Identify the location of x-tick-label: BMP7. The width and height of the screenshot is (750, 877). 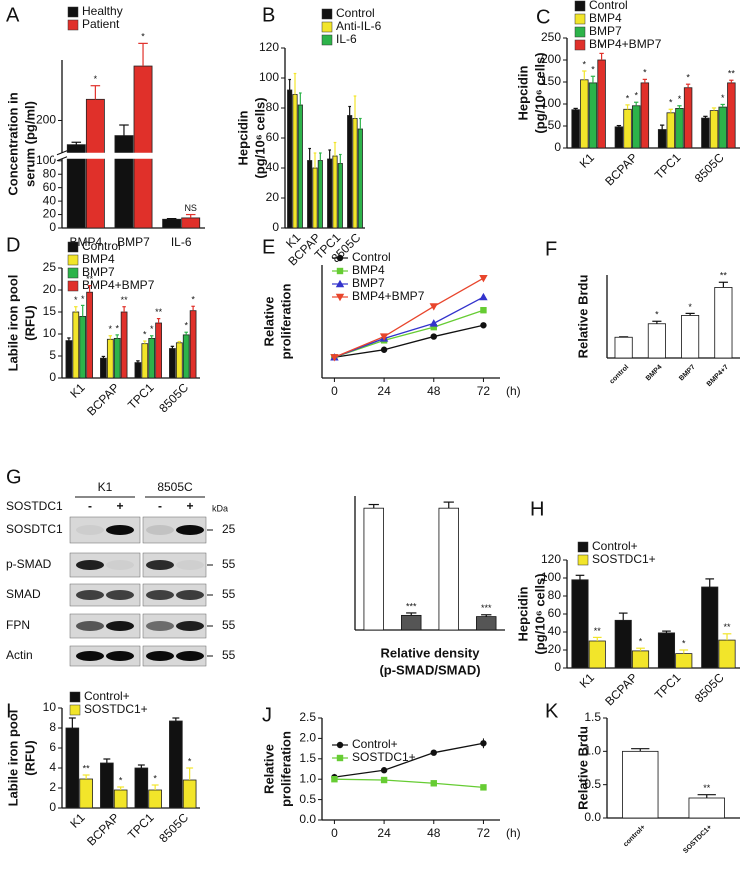
(133, 242).